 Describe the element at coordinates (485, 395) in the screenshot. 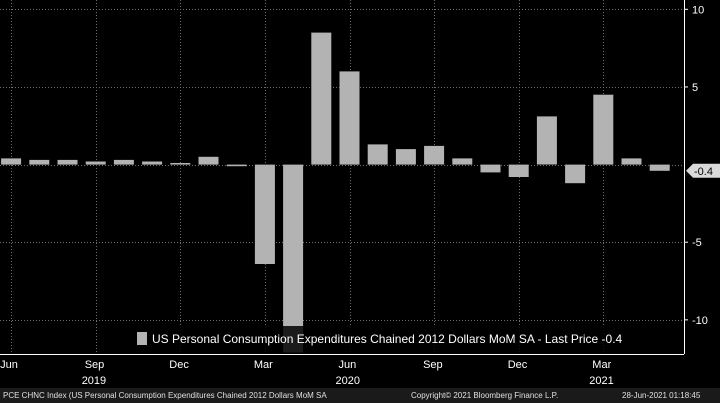

I see `footer-copyright: Copyright© 2021 Bloomberg Finance L.P.` at that location.